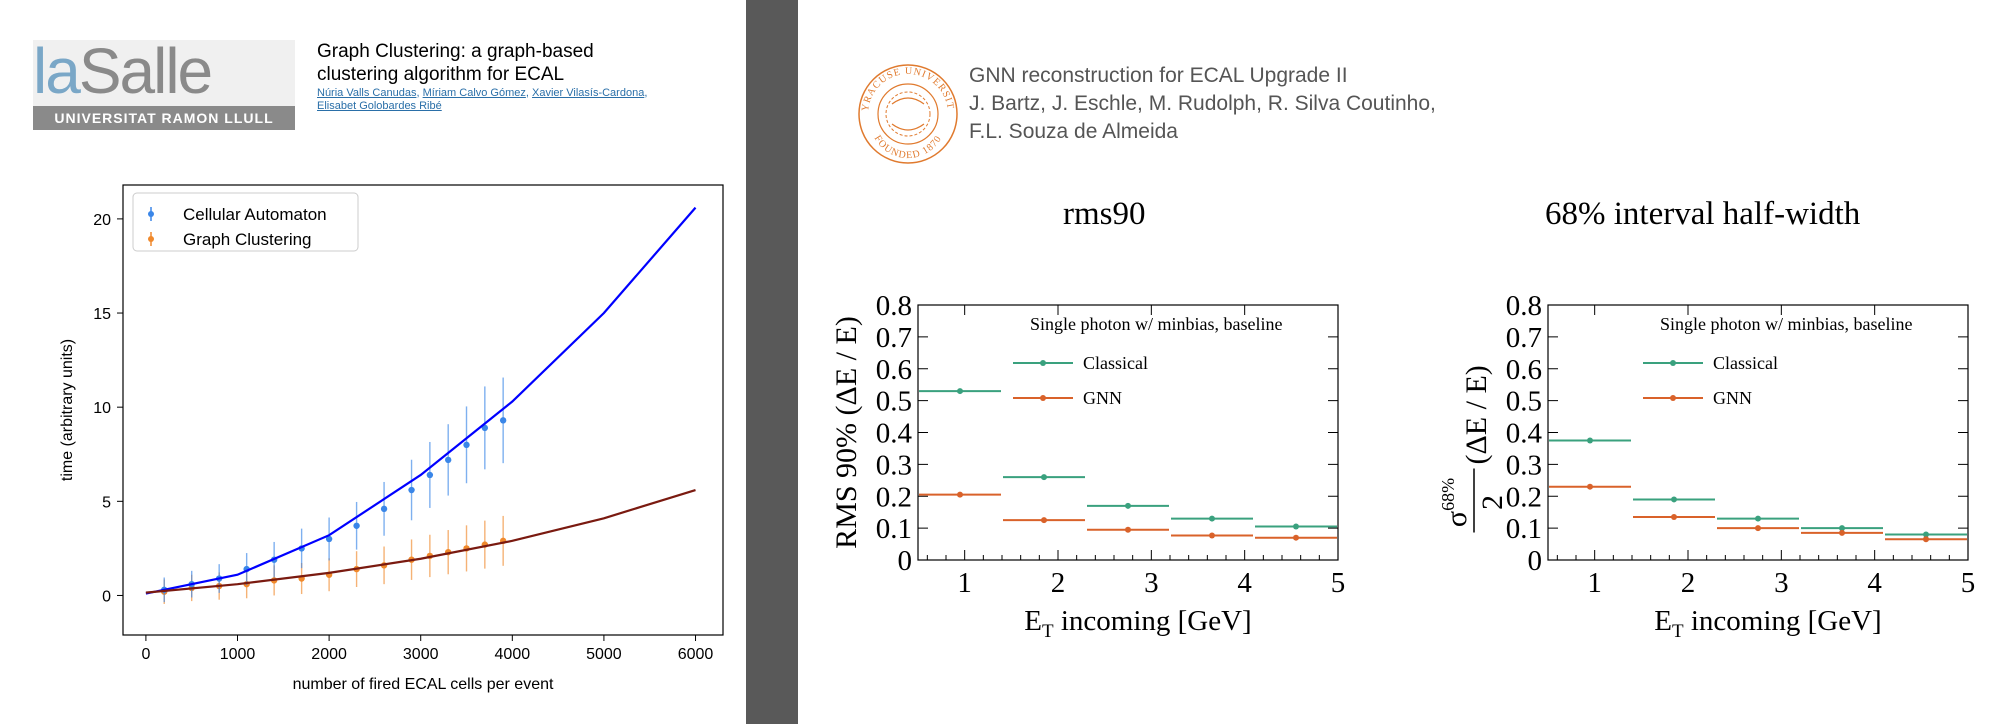  What do you see at coordinates (1104, 214) in the screenshot?
I see `subtitle-rms90: rms90` at bounding box center [1104, 214].